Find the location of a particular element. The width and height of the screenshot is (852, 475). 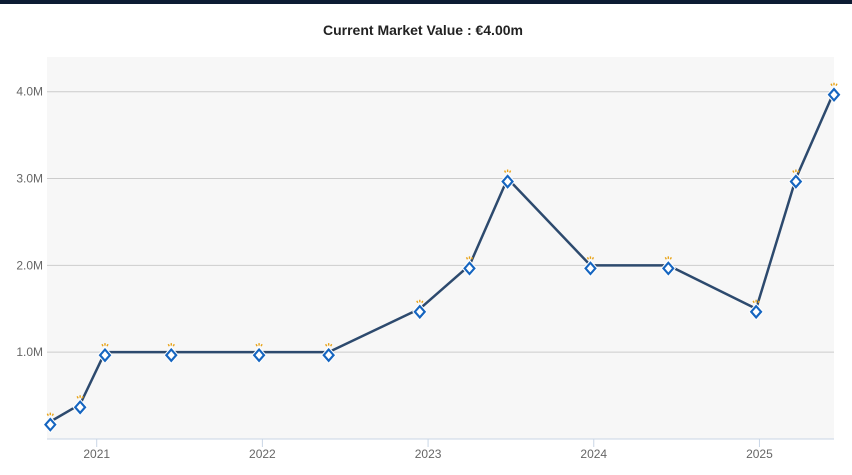

x-tick-label: 2024 is located at coordinates (593, 454).